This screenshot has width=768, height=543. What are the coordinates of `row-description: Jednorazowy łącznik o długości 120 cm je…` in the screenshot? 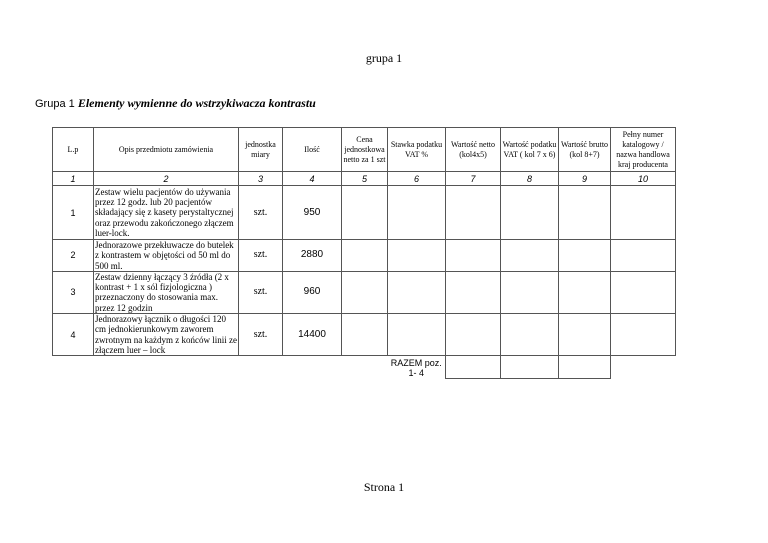 It's located at (166, 335).